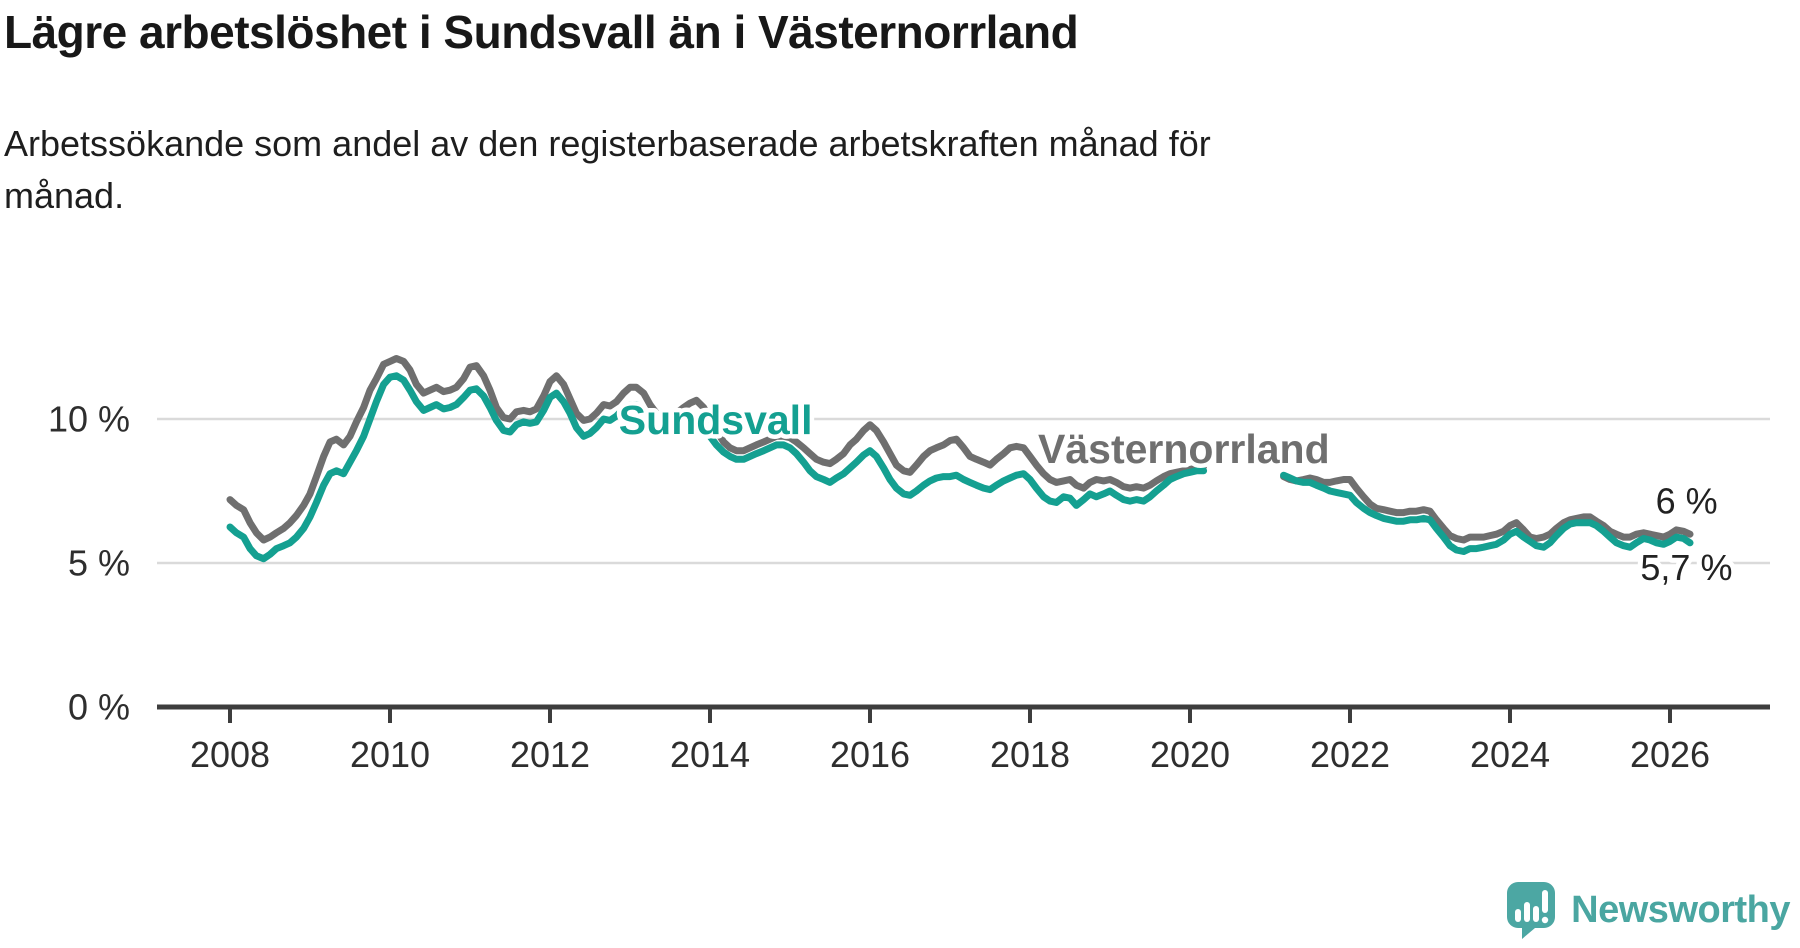  What do you see at coordinates (870, 754) in the screenshot?
I see `x-axis-label-2016: 2016` at bounding box center [870, 754].